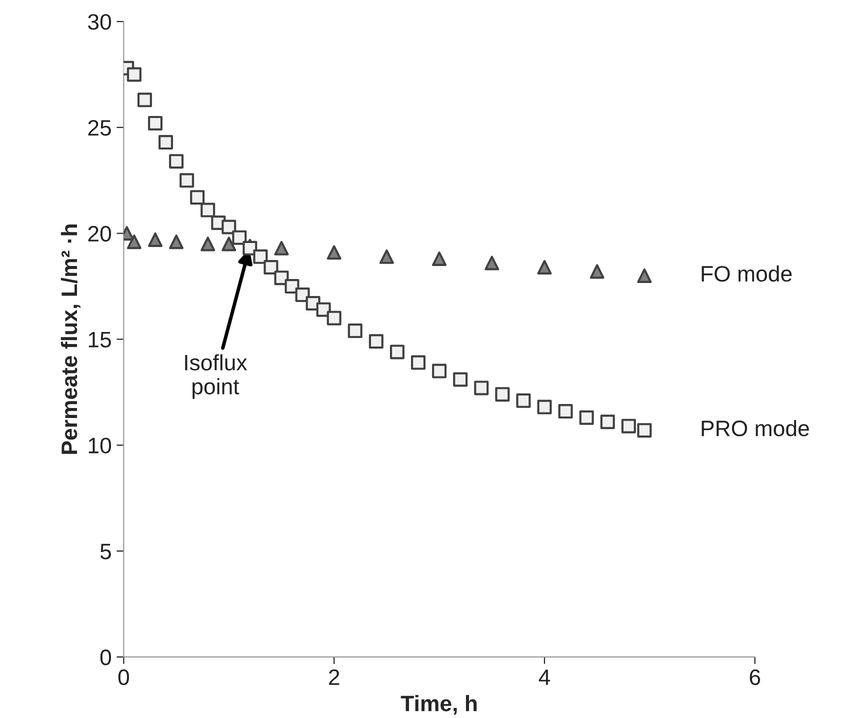  Describe the element at coordinates (544, 677) in the screenshot. I see `x-tick-label: 4` at that location.